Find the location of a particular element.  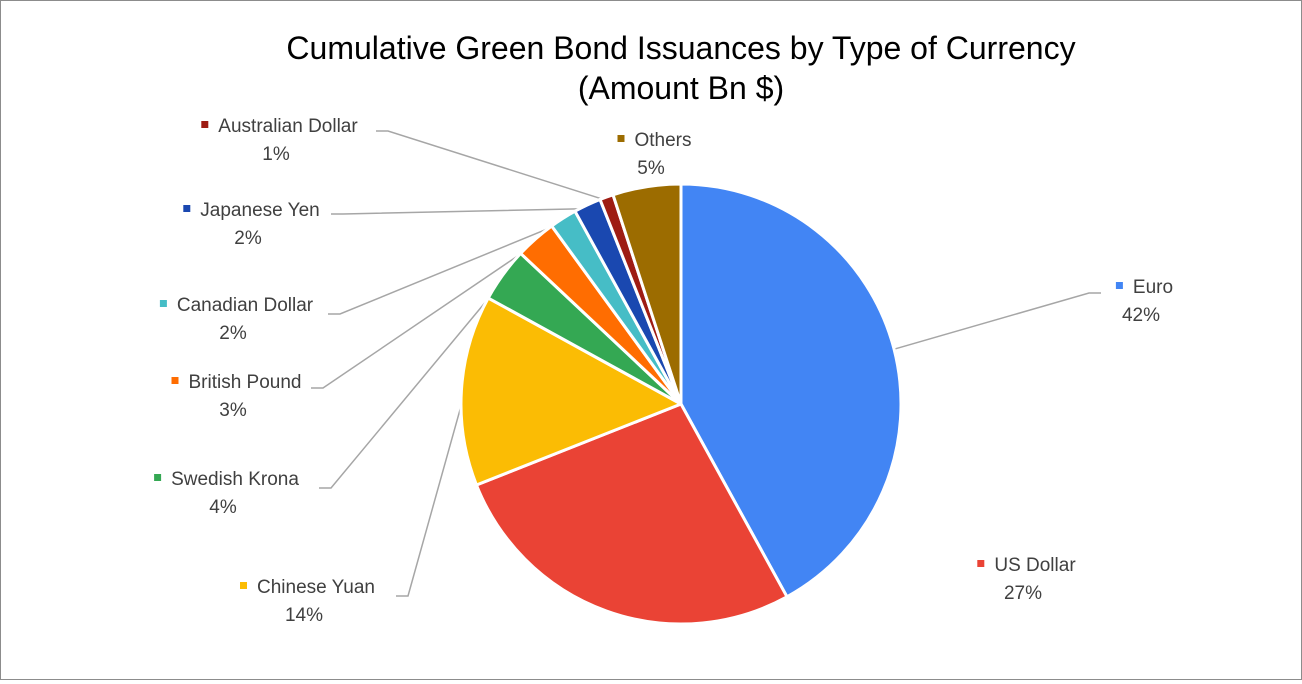

label-name-others: Others is located at coordinates (662, 140).